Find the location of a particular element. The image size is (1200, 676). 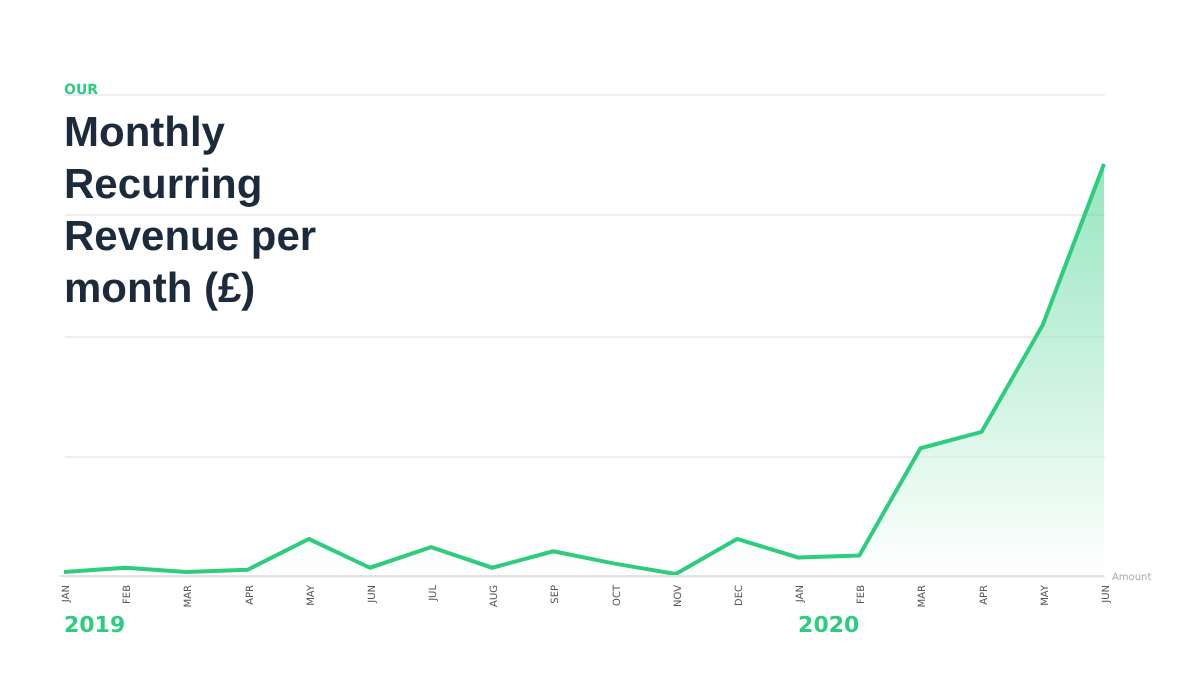

text: Monthly Recurring Revenue per month (£) is located at coordinates (190, 211).